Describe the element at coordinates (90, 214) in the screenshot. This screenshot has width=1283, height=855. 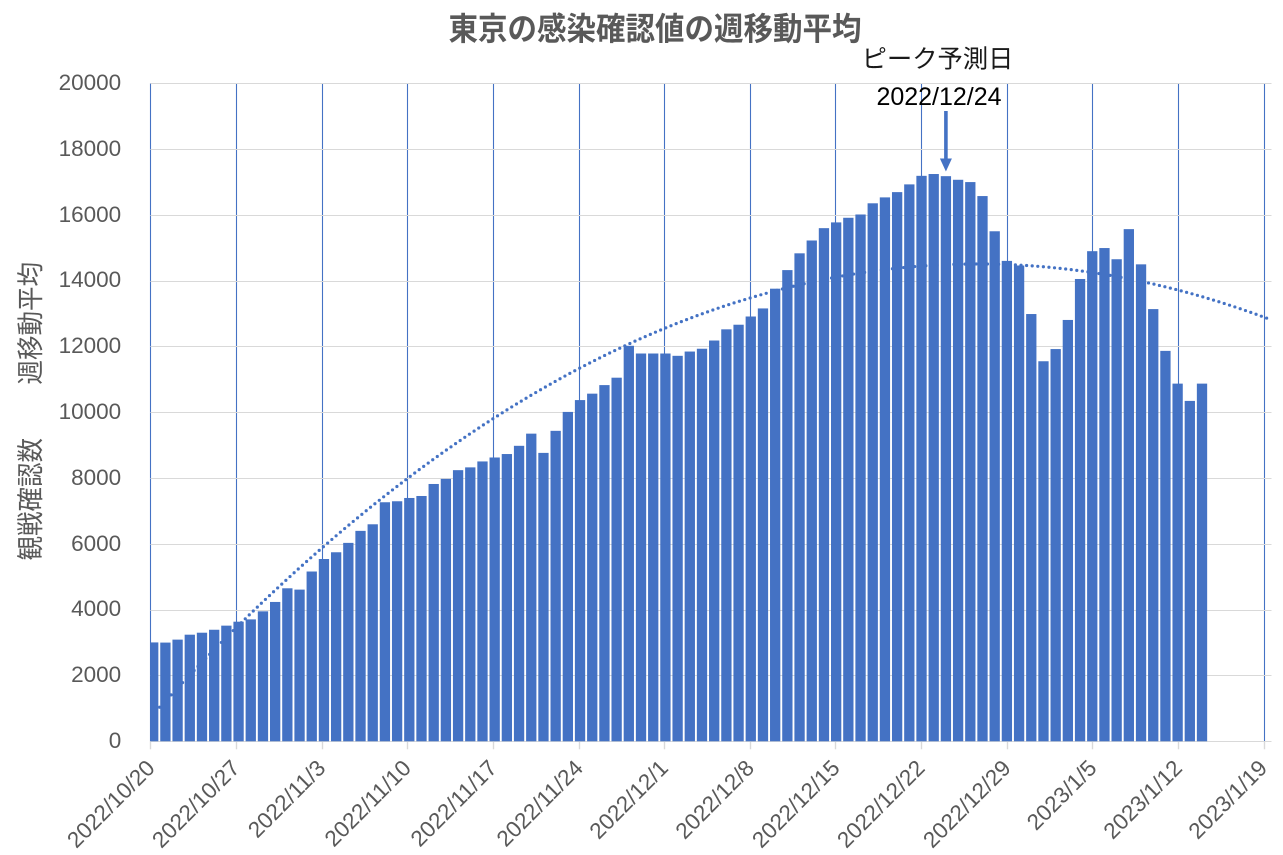
I see `y-axis-tick-label: 16000` at that location.